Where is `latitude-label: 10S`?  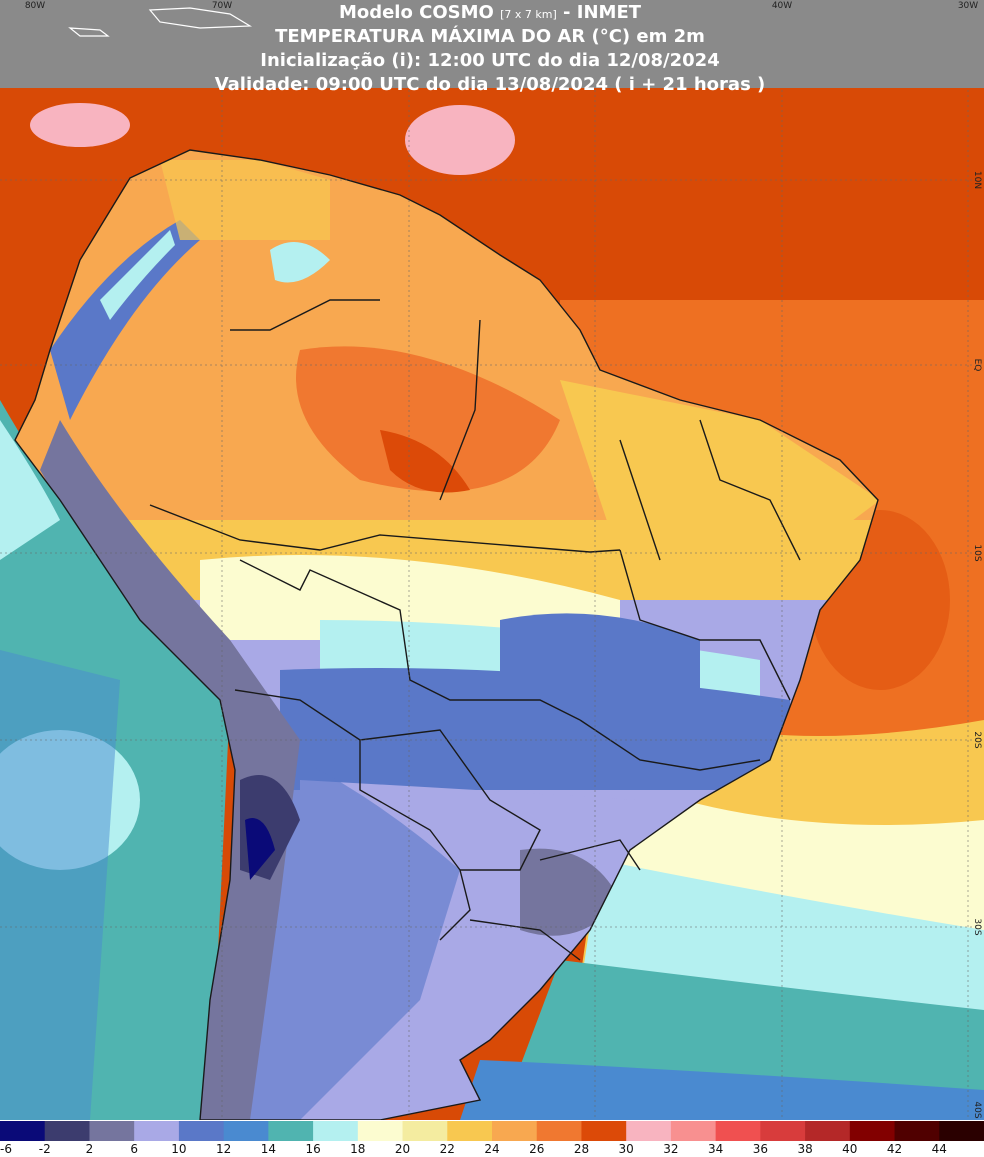 latitude-label: 10S is located at coordinates (977, 552).